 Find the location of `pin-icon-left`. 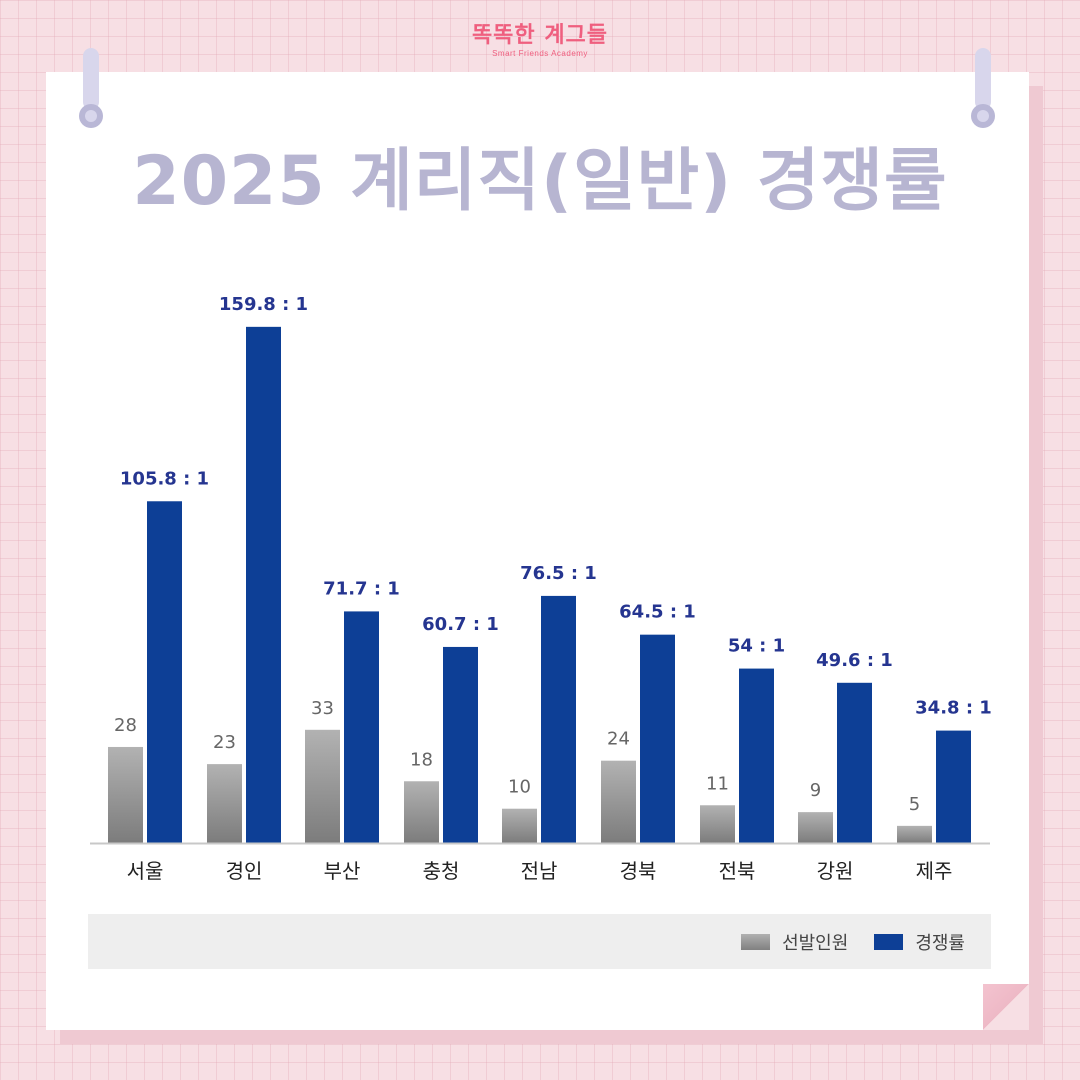

pin-icon-left is located at coordinates (91, 88).